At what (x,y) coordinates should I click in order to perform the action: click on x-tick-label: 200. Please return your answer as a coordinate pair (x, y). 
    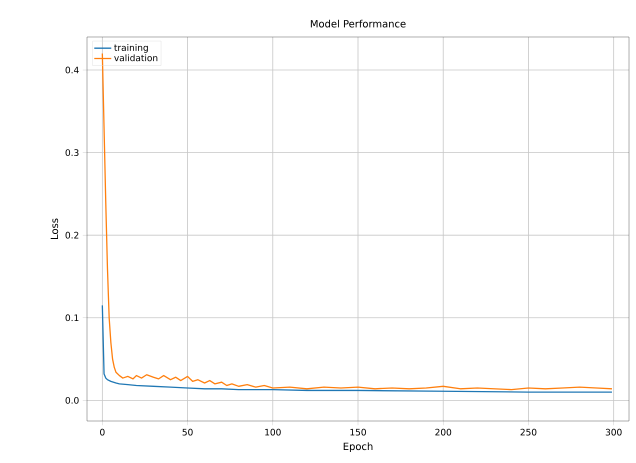
    Looking at the image, I should click on (443, 432).